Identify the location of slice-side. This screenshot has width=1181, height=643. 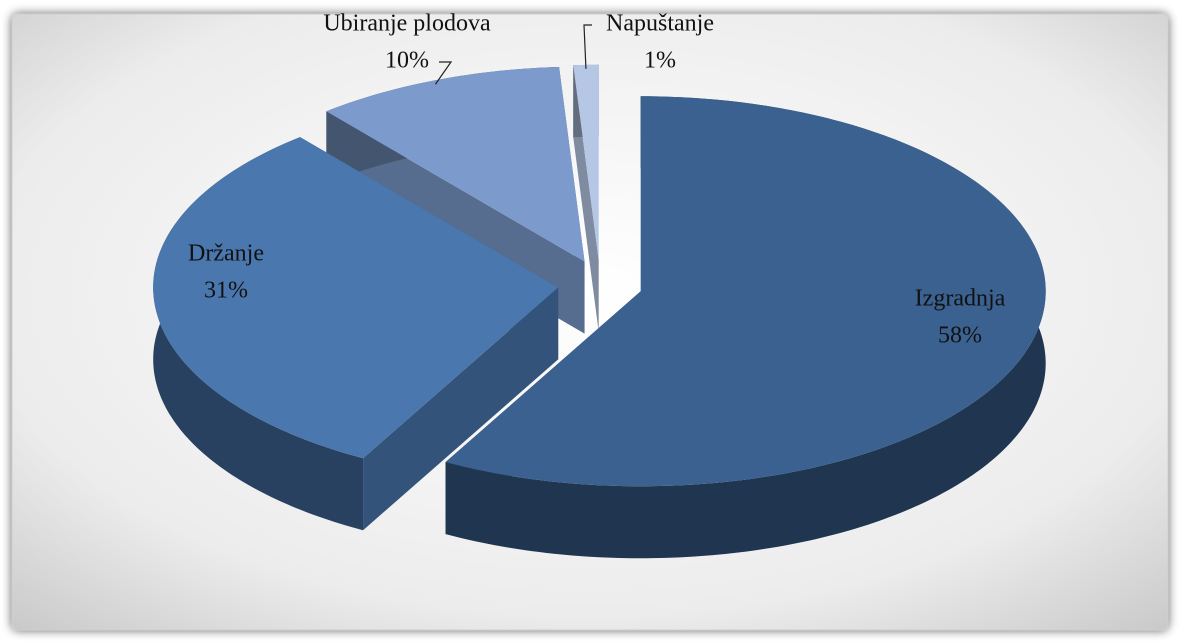
(461, 409).